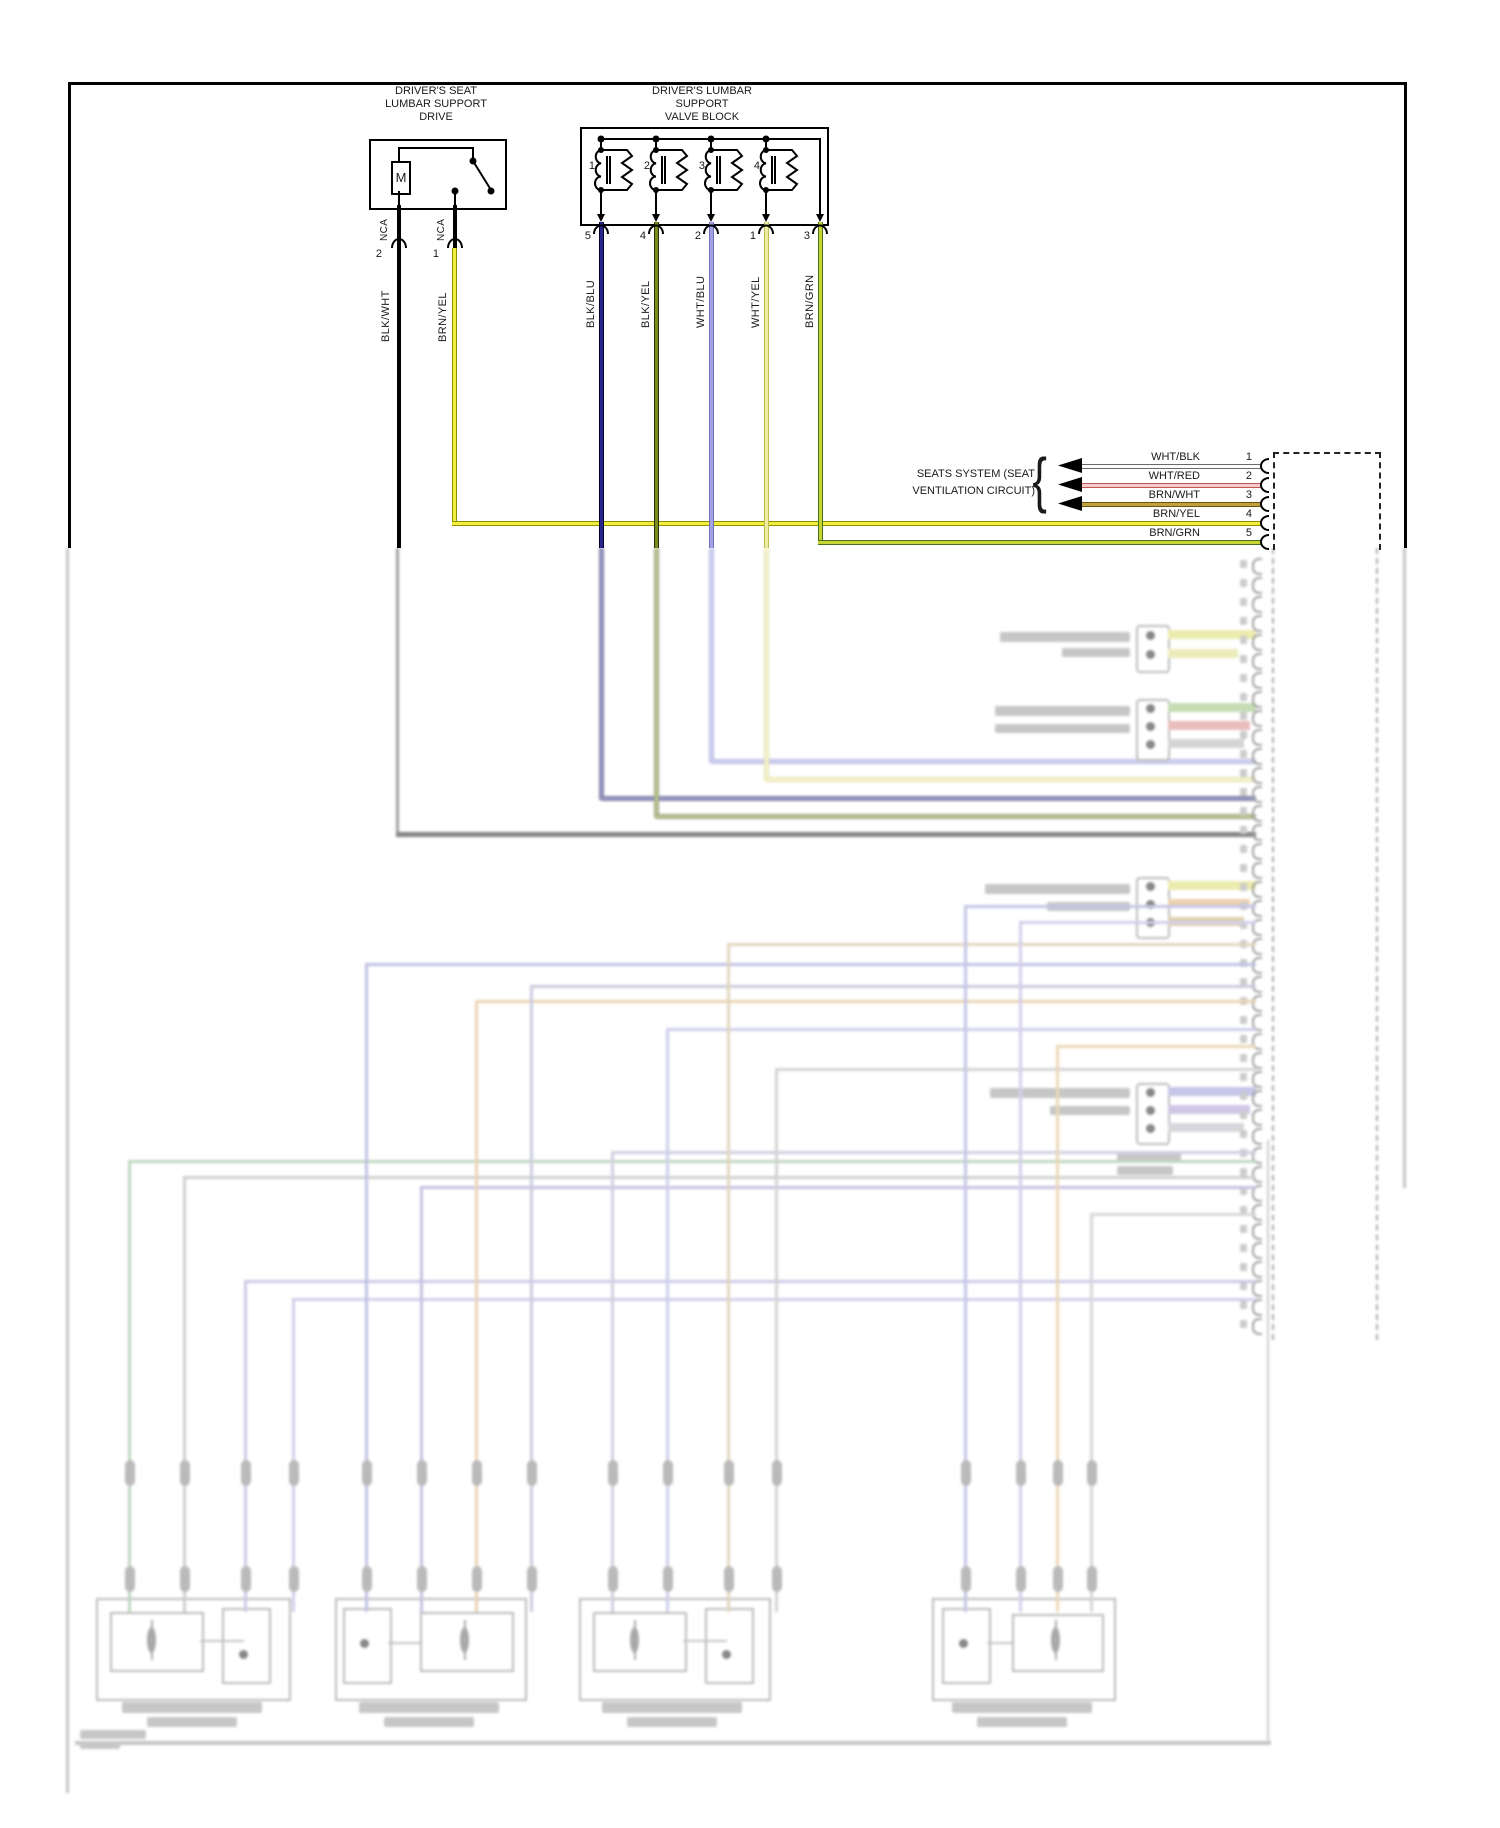 This screenshot has width=1500, height=1828. I want to click on wire-brn-grn, so click(1040, 542).